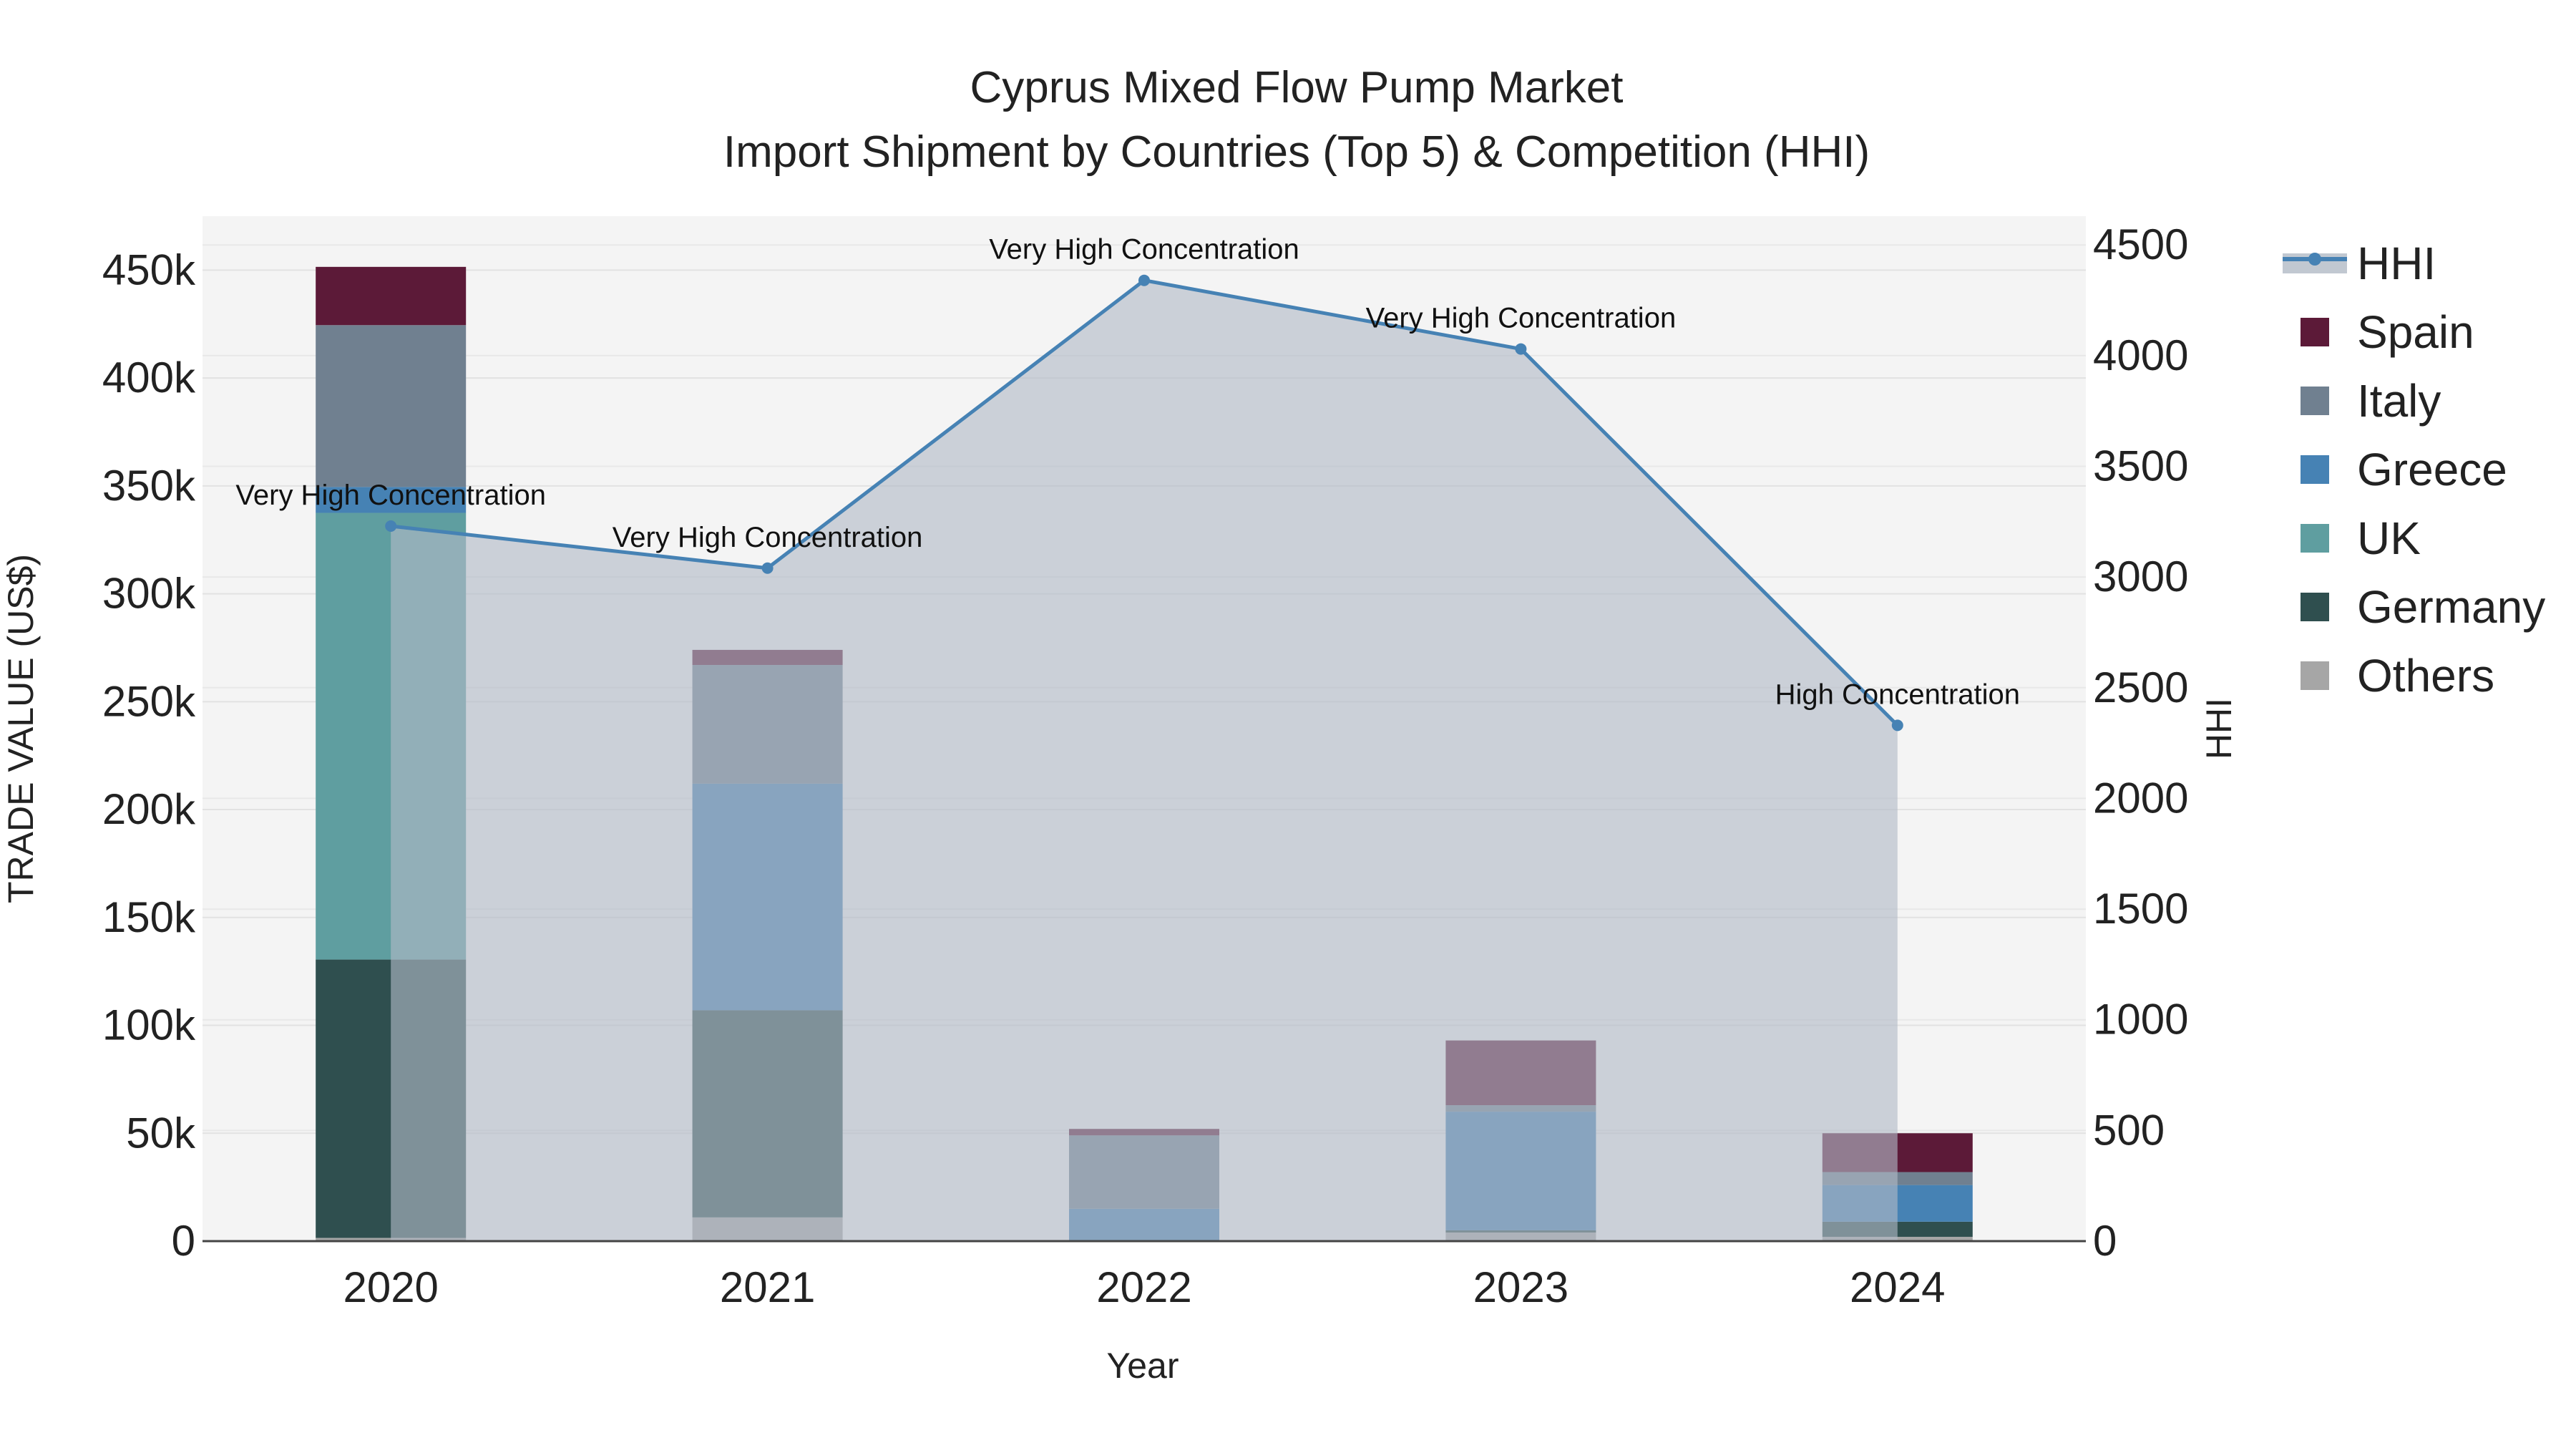 The height and width of the screenshot is (1453, 2576). What do you see at coordinates (2432, 469) in the screenshot?
I see `legend-label-greece: Greece` at bounding box center [2432, 469].